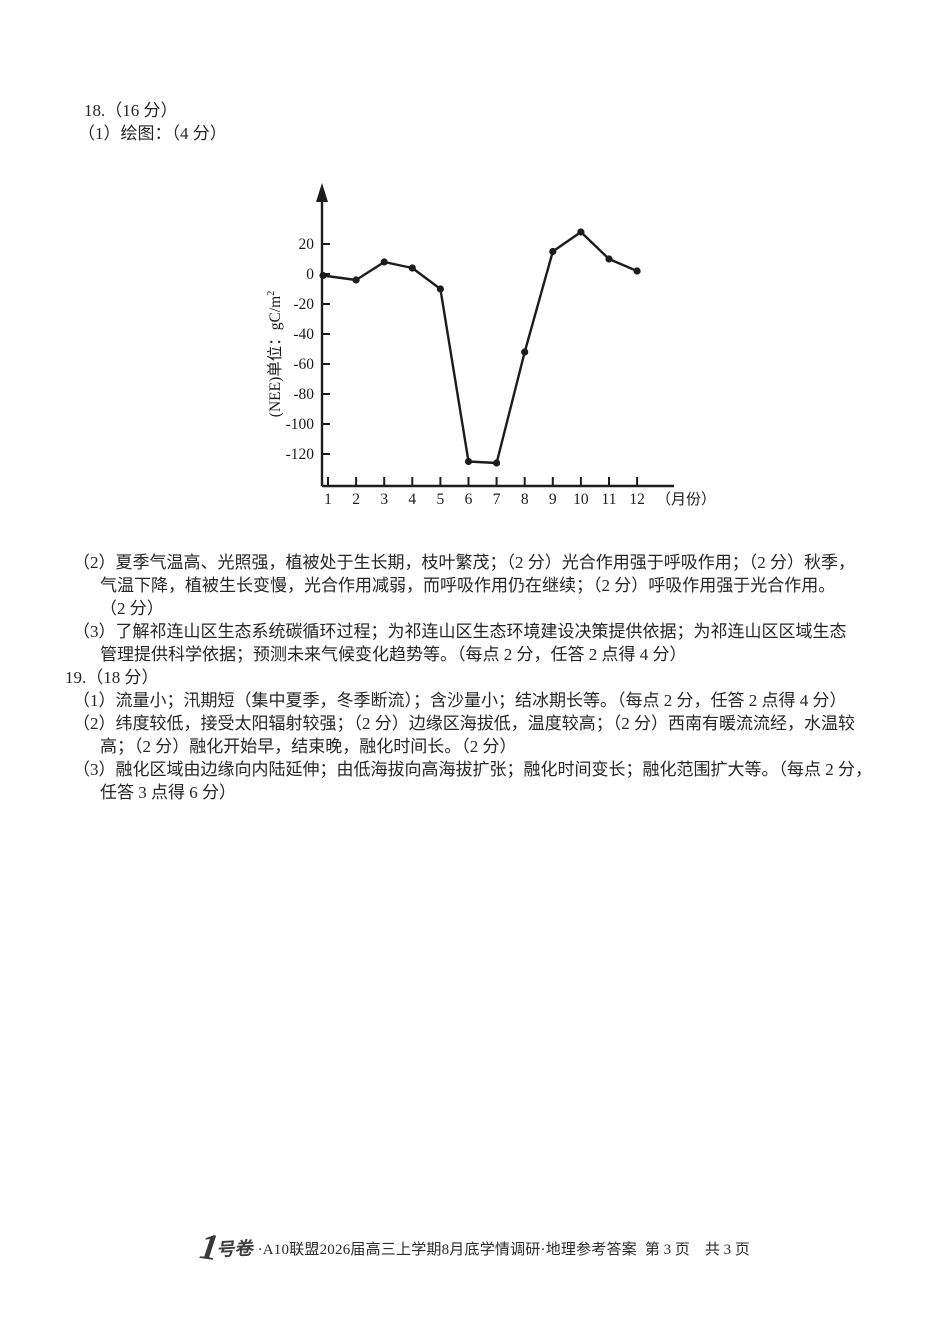 Image resolution: width=950 pixels, height=1344 pixels. Describe the element at coordinates (132, 608) in the screenshot. I see `answer-line: （2 分）` at that location.